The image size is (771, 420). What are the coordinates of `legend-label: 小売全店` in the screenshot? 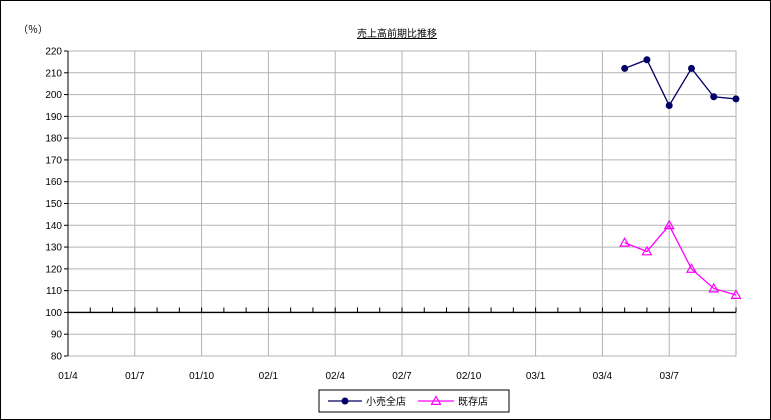 It's located at (386, 401).